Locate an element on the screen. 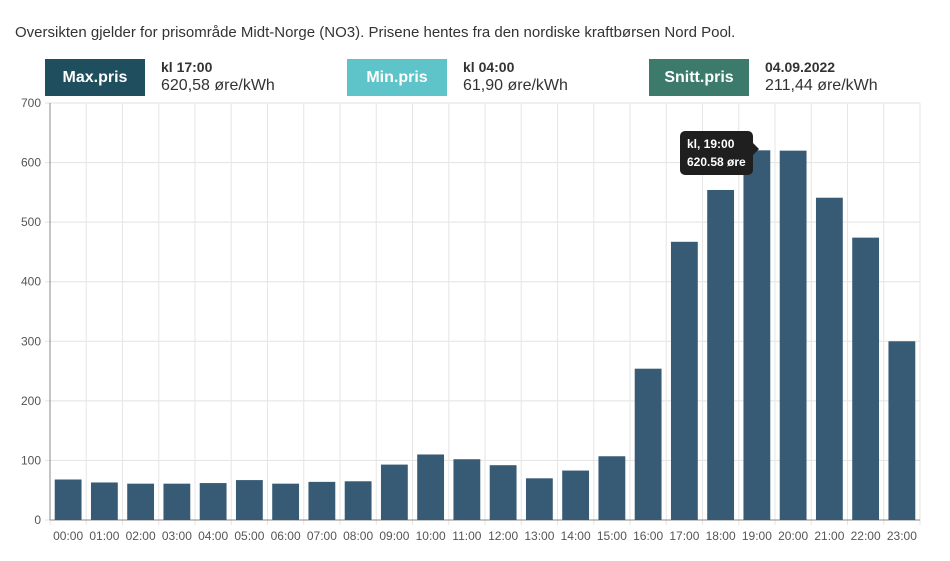 The width and height of the screenshot is (950, 561). max-price-value: 620,58 øre/kWh is located at coordinates (218, 85).